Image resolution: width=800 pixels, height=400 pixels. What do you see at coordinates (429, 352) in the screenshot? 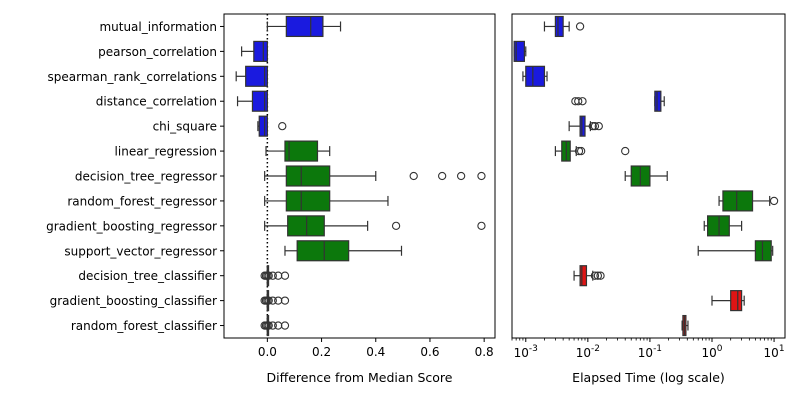
I see `x-tick-label: 0.6` at bounding box center [429, 352].